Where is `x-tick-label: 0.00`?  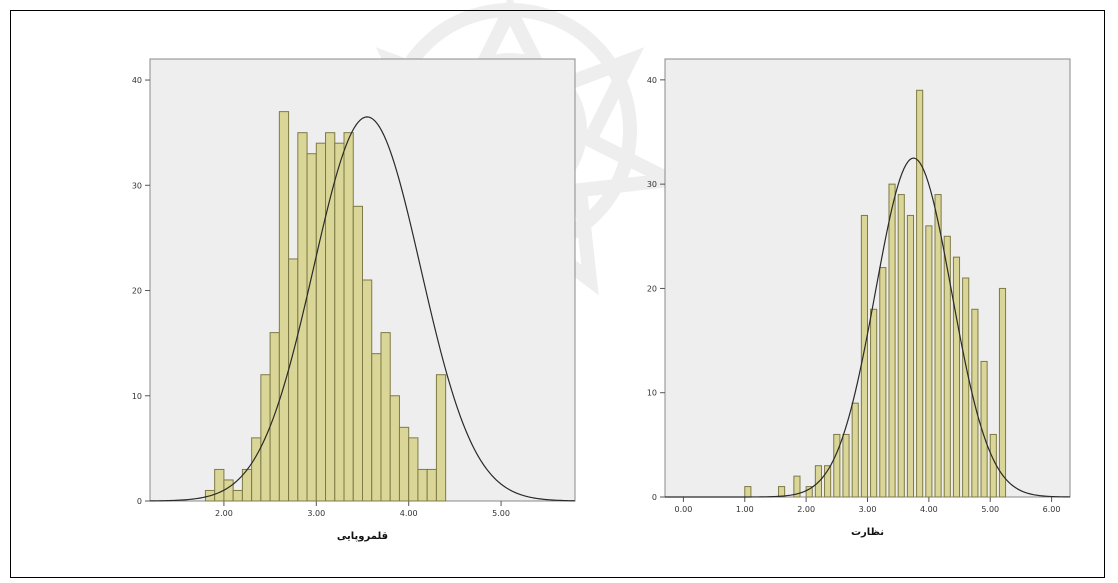
x-tick-label: 0.00 is located at coordinates (684, 509).